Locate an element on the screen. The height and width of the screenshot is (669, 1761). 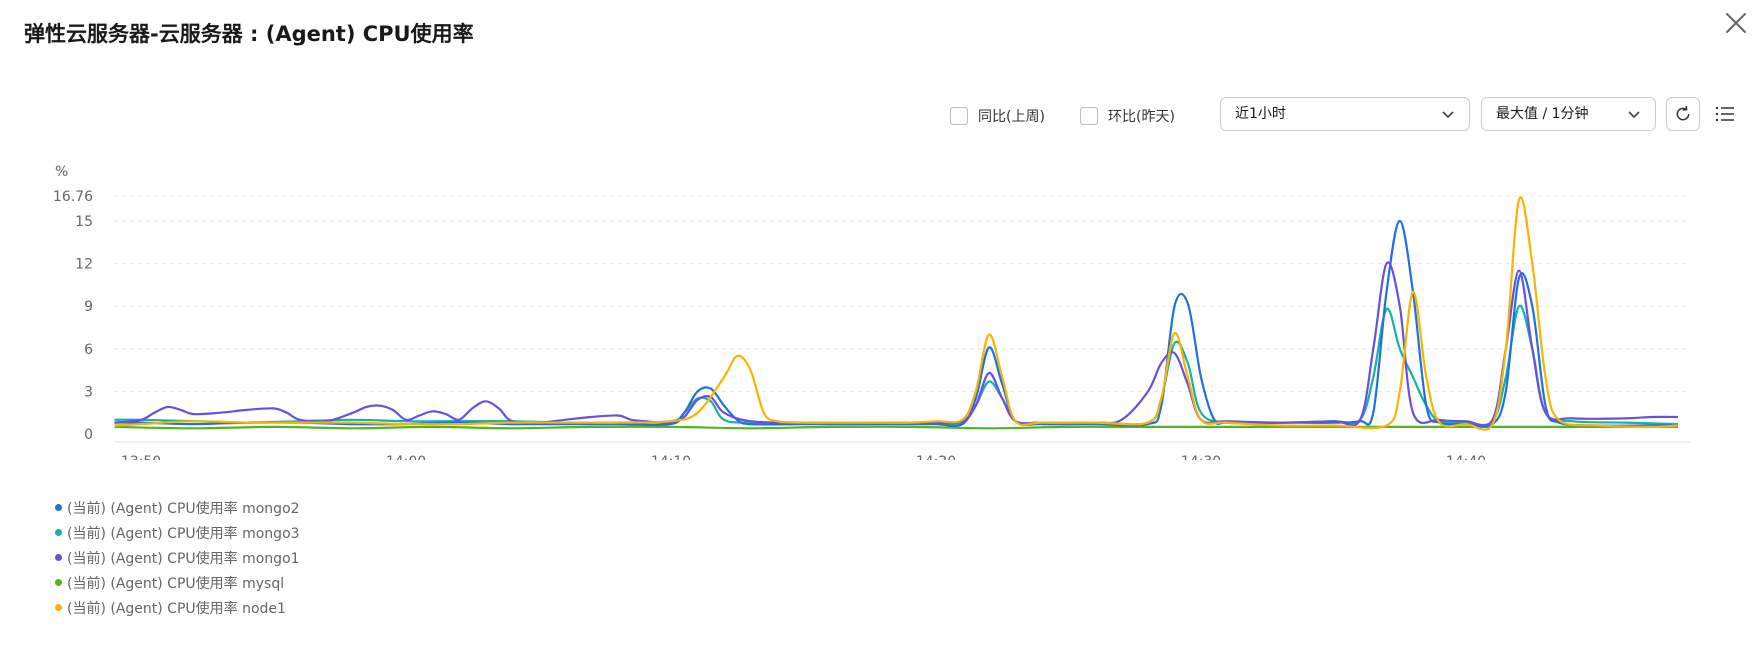
mom-checkbox: 环比(昨天) is located at coordinates (1127, 116).